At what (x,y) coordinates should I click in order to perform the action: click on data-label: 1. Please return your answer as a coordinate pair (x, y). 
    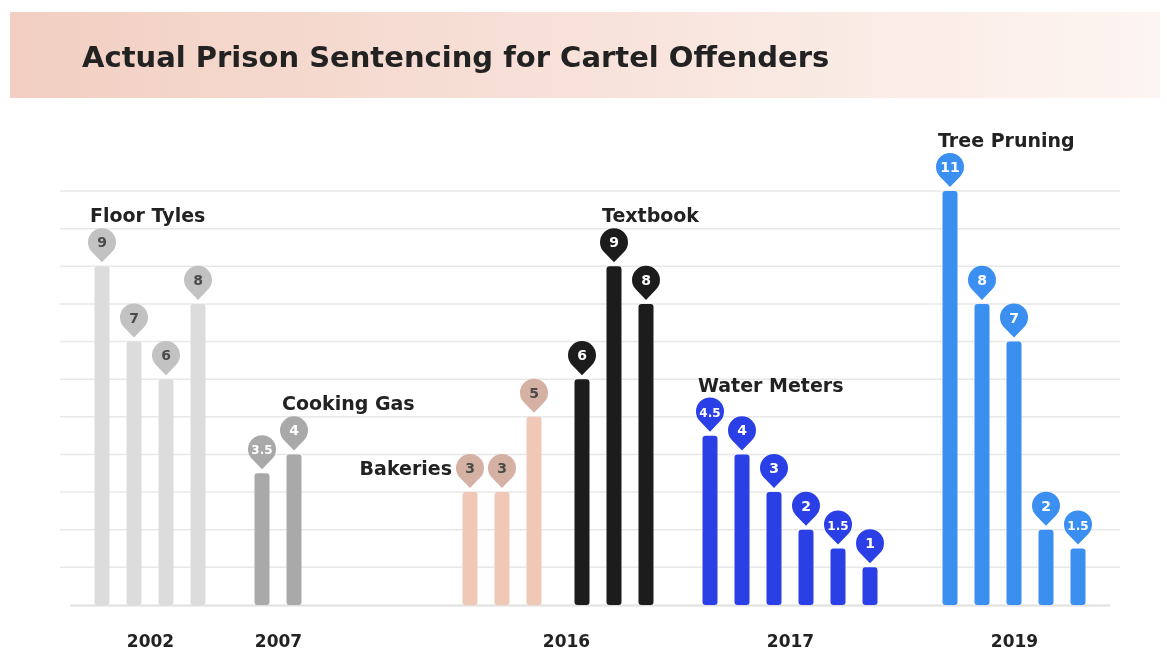
    Looking at the image, I should click on (870, 543).